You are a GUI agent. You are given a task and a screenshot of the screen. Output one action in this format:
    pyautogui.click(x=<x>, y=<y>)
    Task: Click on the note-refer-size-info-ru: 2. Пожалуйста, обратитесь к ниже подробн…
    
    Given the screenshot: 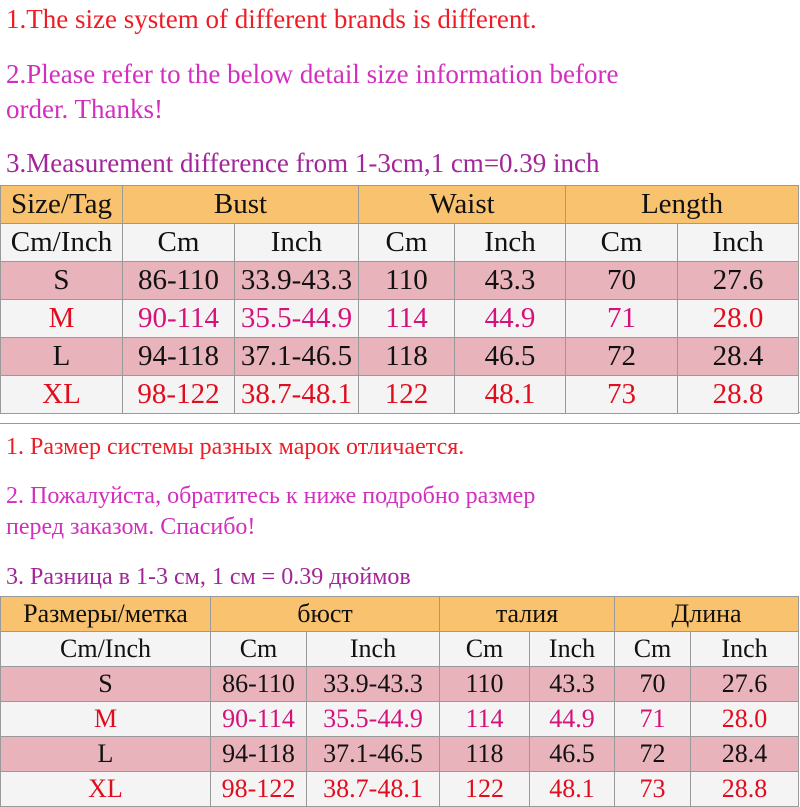 What is the action you would take?
    pyautogui.click(x=271, y=496)
    